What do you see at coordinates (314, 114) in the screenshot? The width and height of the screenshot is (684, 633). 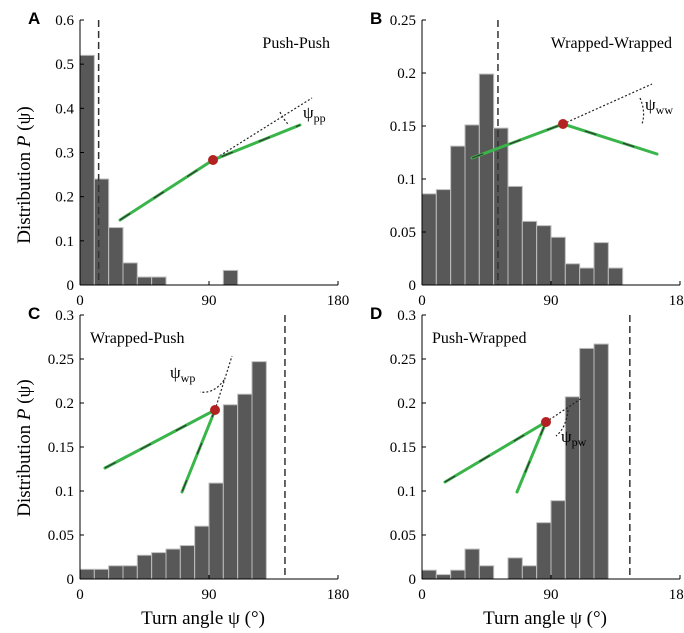 I see `psi-label: ψpp` at bounding box center [314, 114].